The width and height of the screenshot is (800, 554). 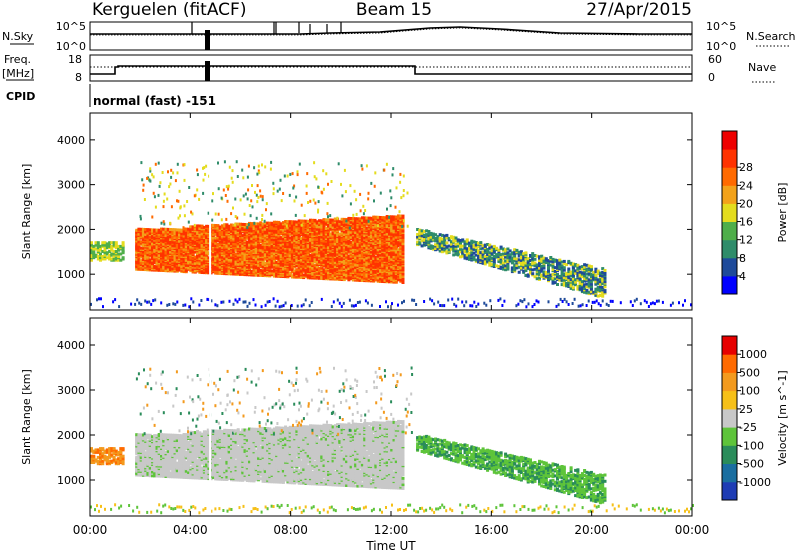 I want to click on nsky-panel: N.Sky 10^5 10^0 10^5 10^0 N.Search, so click(x=399, y=36).